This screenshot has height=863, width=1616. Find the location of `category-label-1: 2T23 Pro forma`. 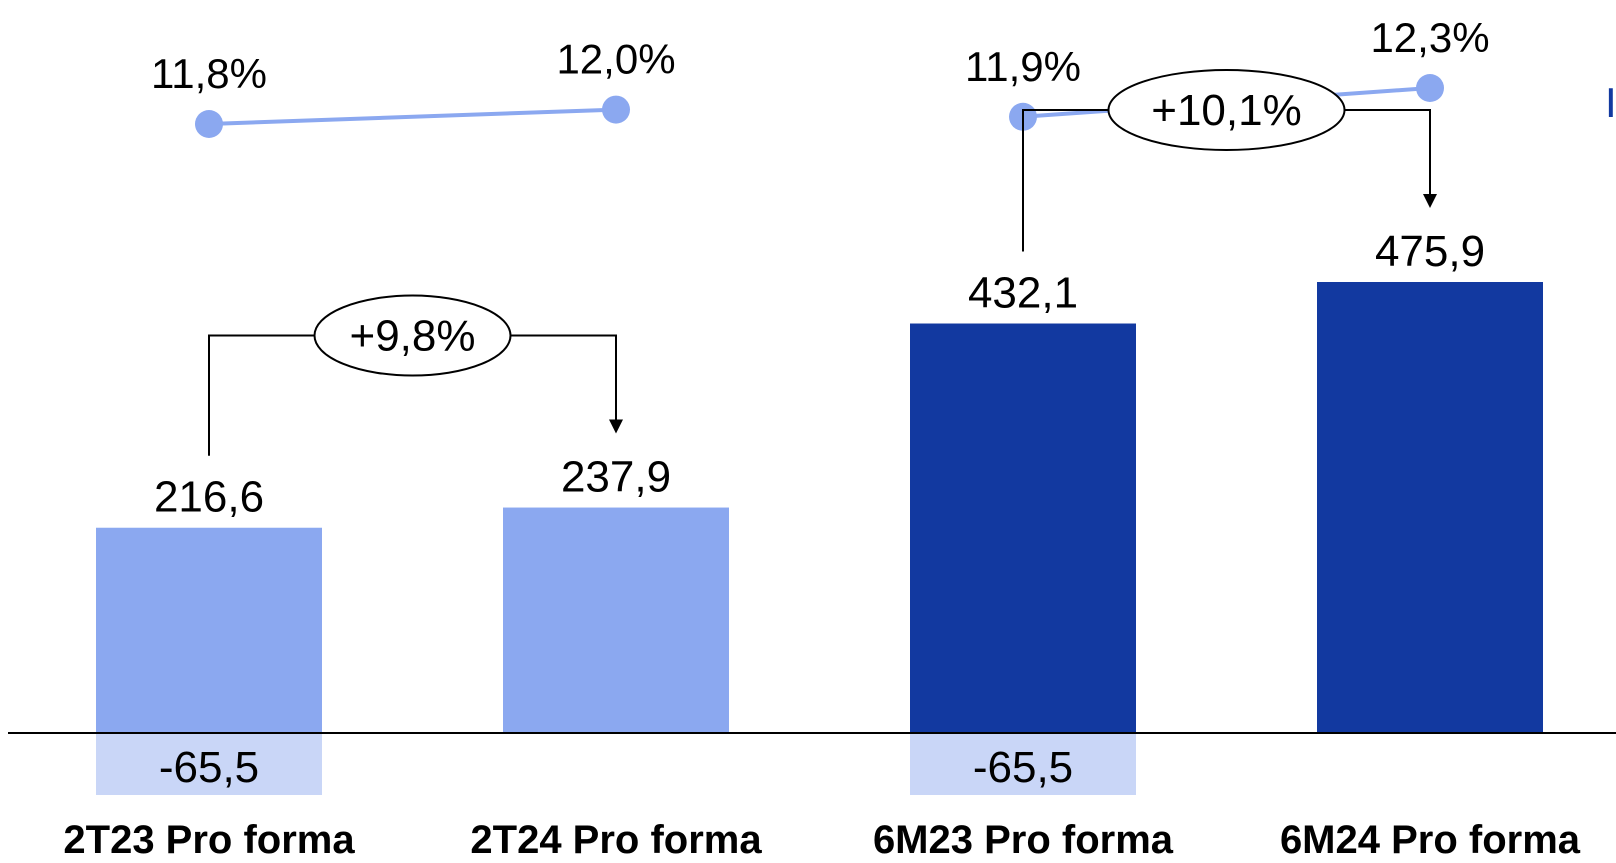

category-label-1: 2T23 Pro forma is located at coordinates (209, 840).